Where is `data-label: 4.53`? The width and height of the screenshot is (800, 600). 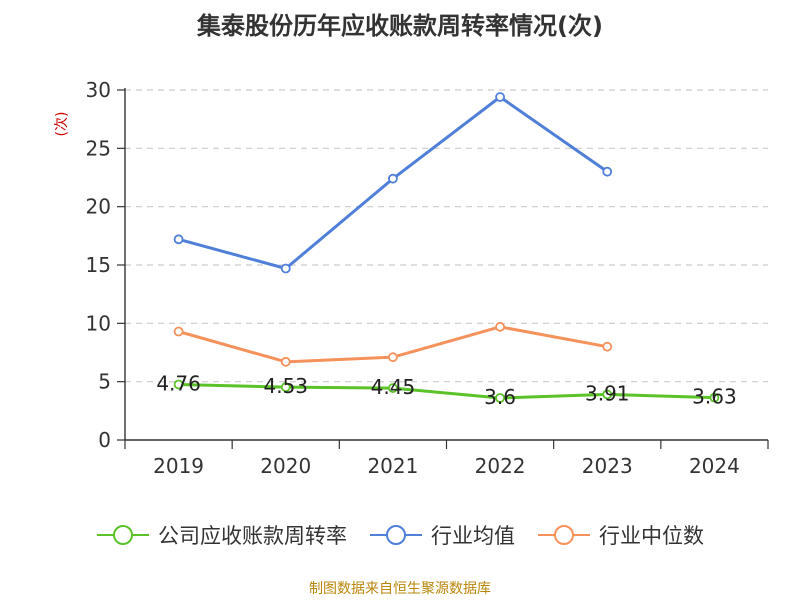
data-label: 4.53 is located at coordinates (285, 386).